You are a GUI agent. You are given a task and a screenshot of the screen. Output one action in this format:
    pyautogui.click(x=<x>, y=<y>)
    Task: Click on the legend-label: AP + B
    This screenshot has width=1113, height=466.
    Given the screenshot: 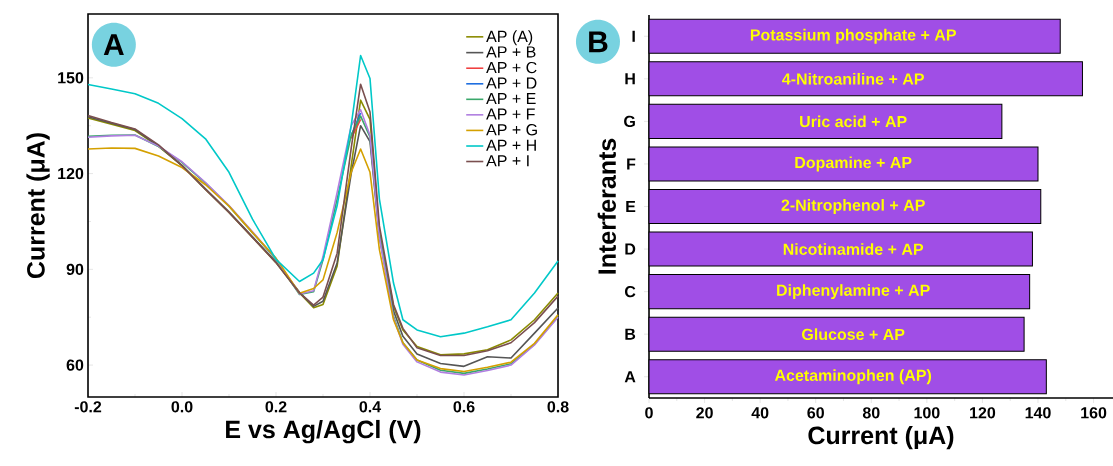 What is the action you would take?
    pyautogui.click(x=511, y=52)
    